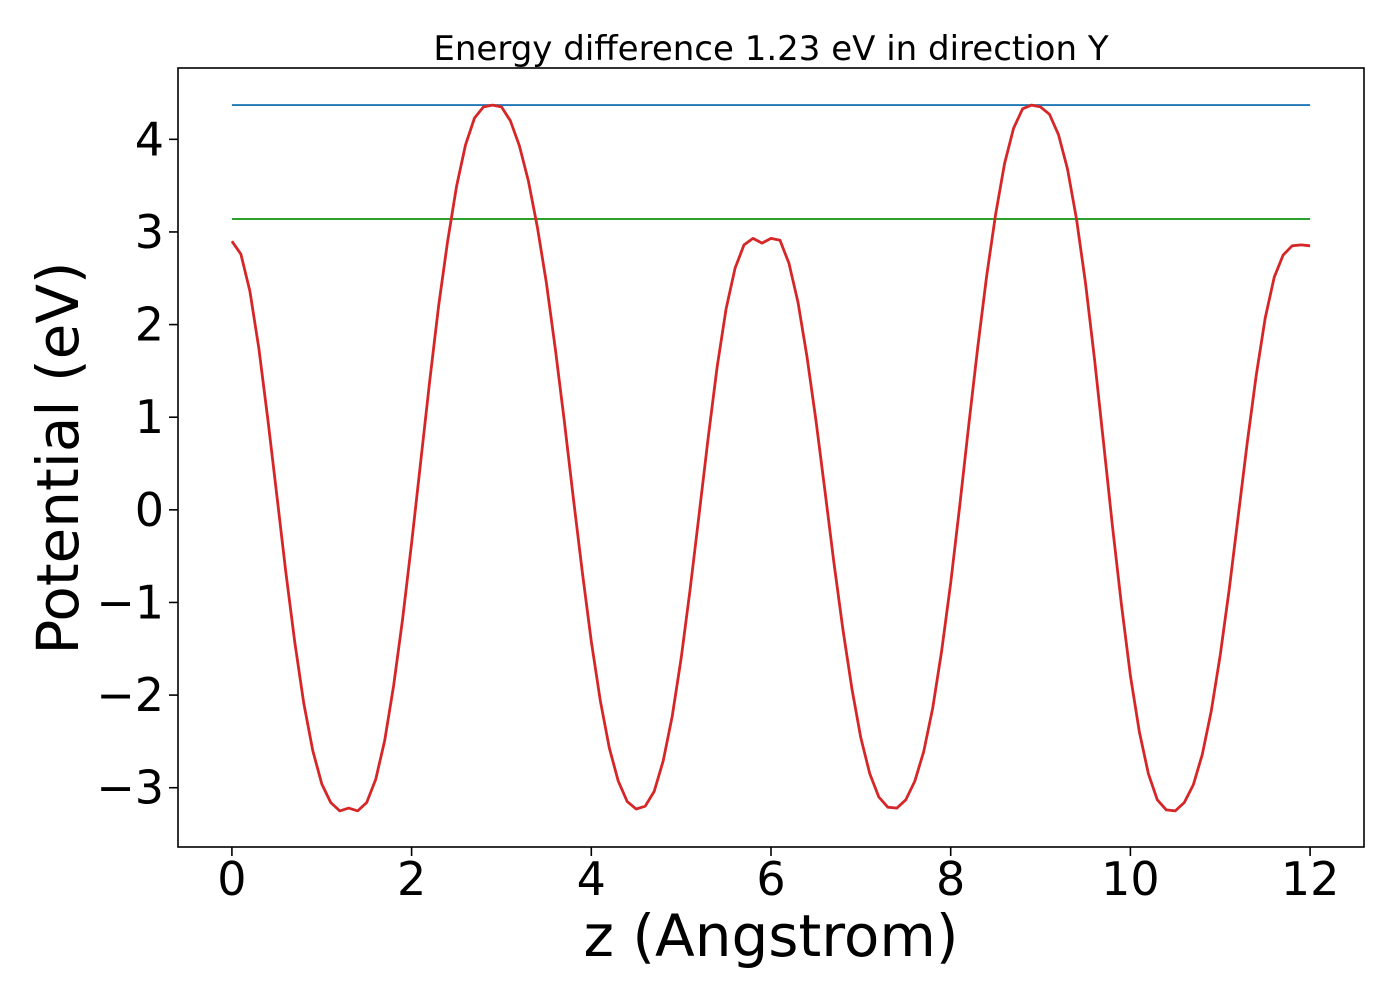 The image size is (1400, 1000). I want to click on chart-title: Energy difference 1.23 eV in direction Y, so click(770, 49).